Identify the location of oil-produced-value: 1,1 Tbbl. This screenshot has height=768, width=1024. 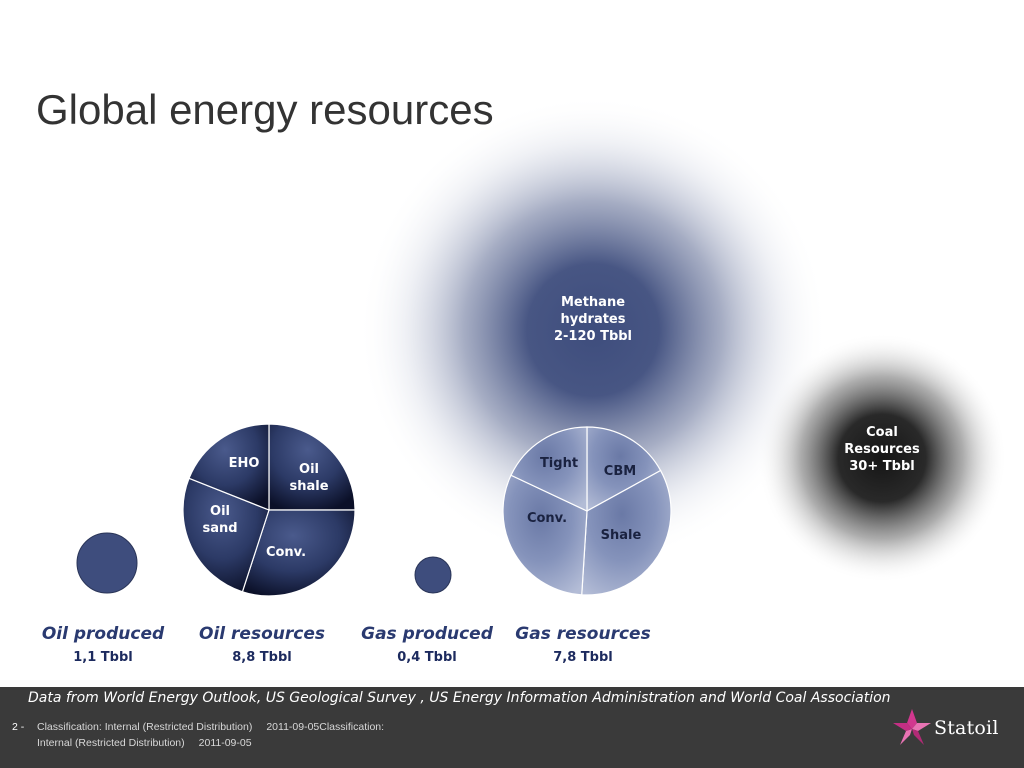
(103, 657).